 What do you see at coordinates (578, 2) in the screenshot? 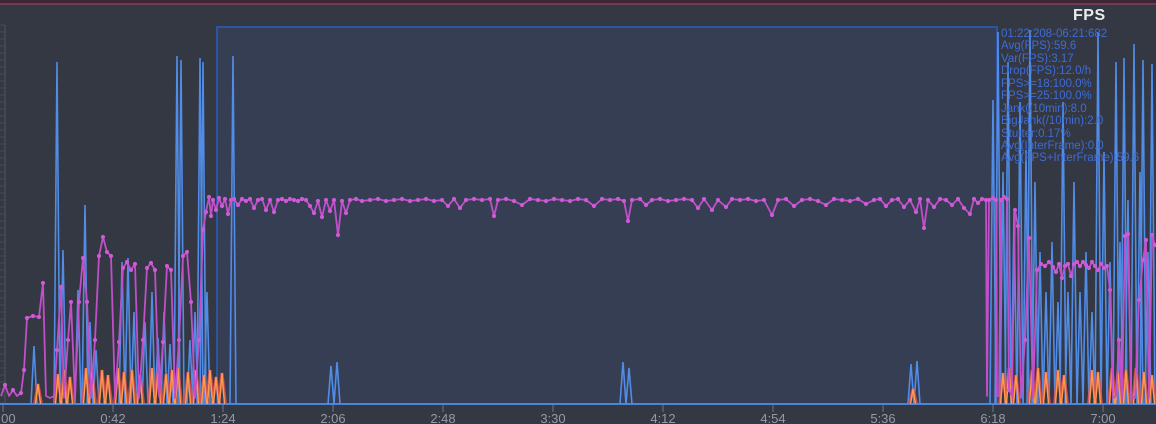
I see `top-divider-strip` at bounding box center [578, 2].